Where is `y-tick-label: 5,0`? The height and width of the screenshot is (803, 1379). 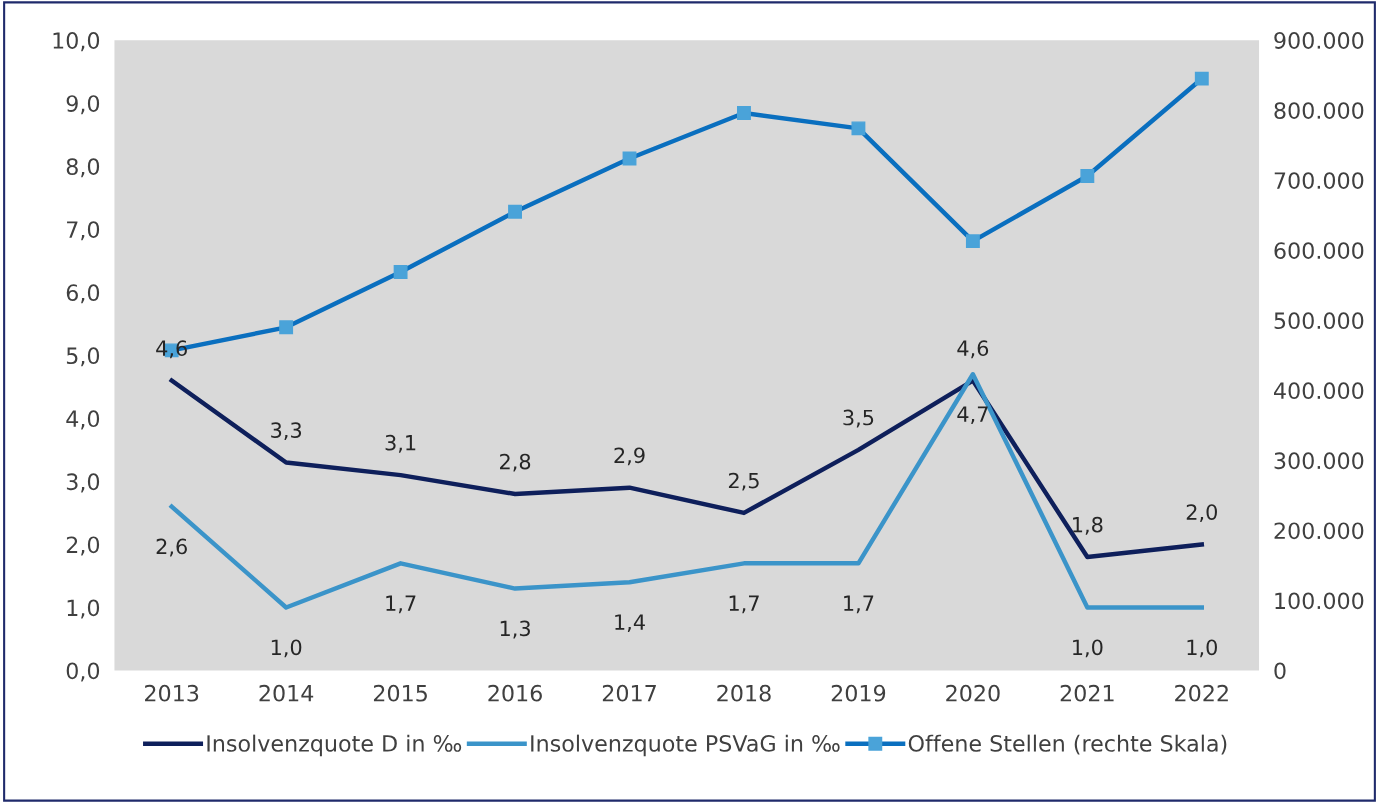
y-tick-label: 5,0 is located at coordinates (83, 357).